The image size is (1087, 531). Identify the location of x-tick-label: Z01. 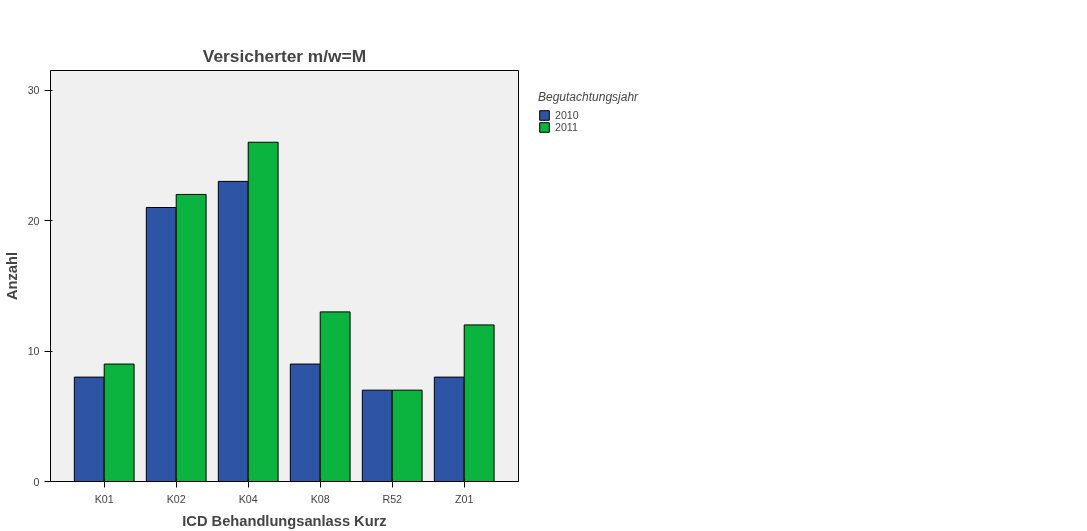
(464, 498).